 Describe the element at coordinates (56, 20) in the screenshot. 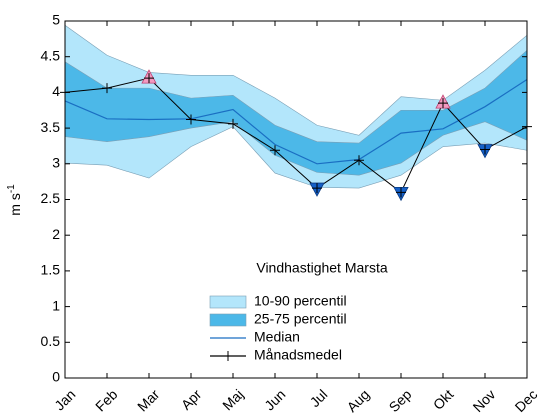

I see `y-tick-label: 5` at that location.